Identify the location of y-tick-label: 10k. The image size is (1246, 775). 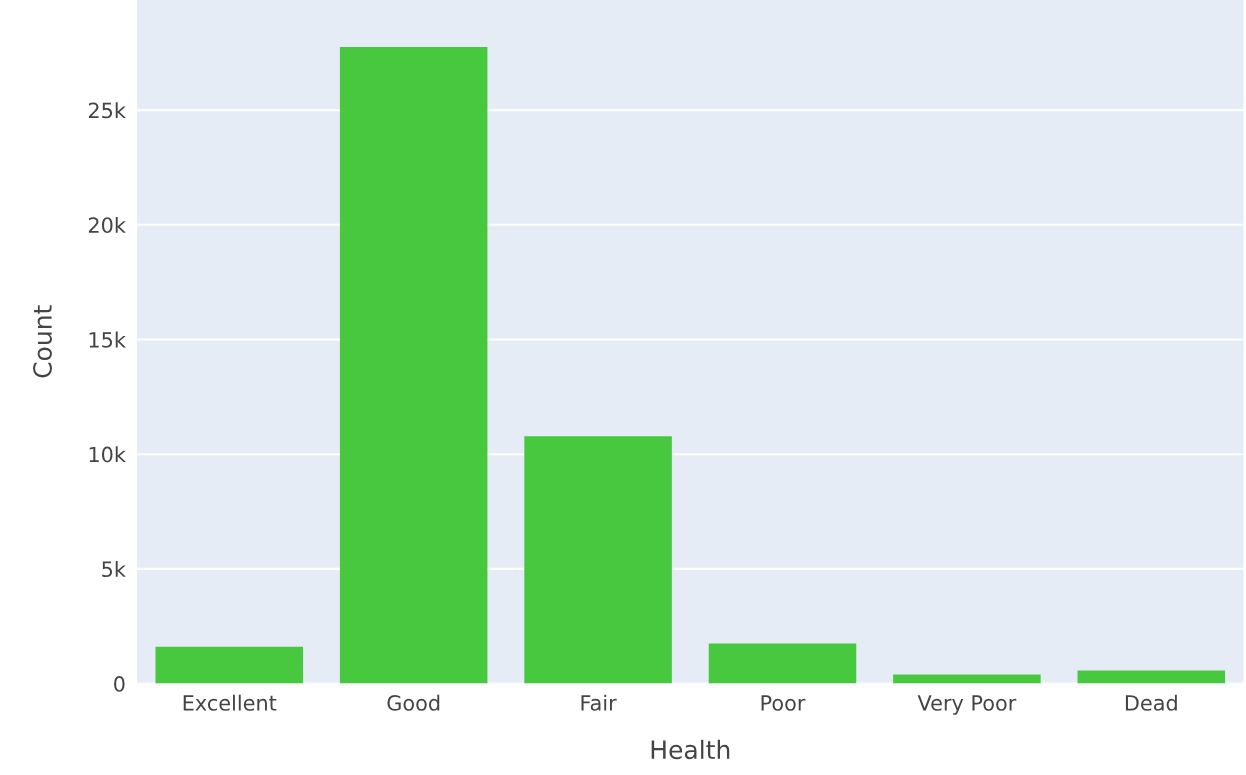
(107, 454).